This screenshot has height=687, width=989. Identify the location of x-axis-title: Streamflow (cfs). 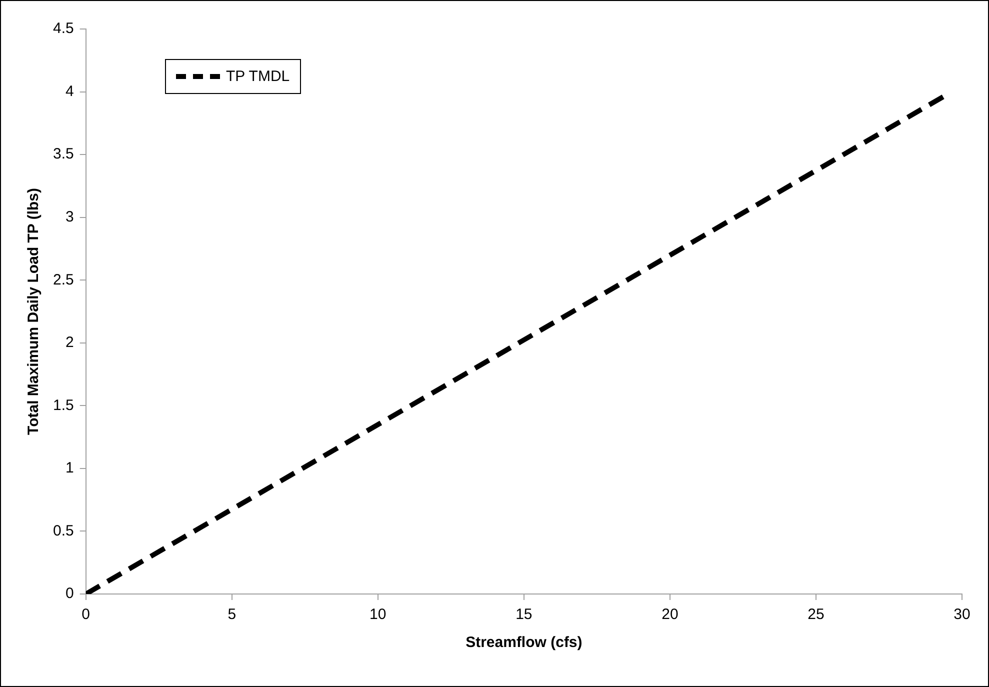
(524, 643).